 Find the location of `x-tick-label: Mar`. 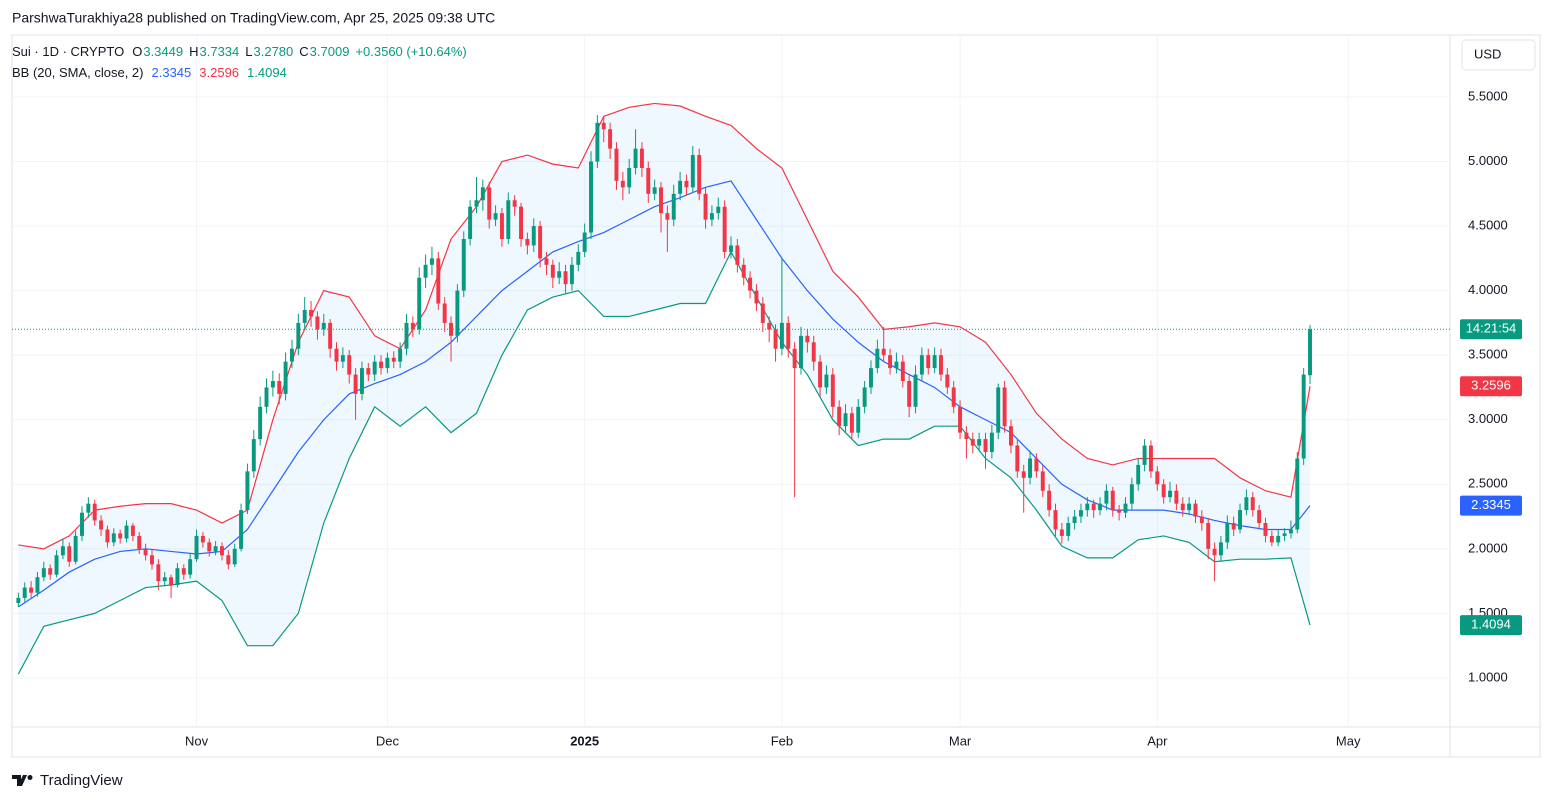

x-tick-label: Mar is located at coordinates (960, 740).